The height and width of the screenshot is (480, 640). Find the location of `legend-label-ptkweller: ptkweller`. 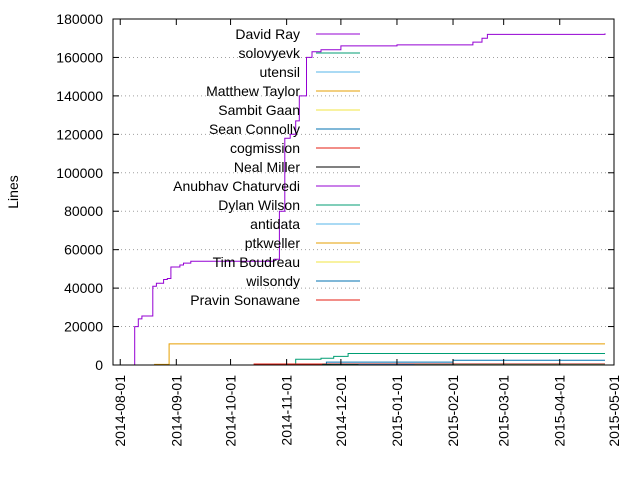

legend-label-ptkweller: ptkweller is located at coordinates (273, 243).